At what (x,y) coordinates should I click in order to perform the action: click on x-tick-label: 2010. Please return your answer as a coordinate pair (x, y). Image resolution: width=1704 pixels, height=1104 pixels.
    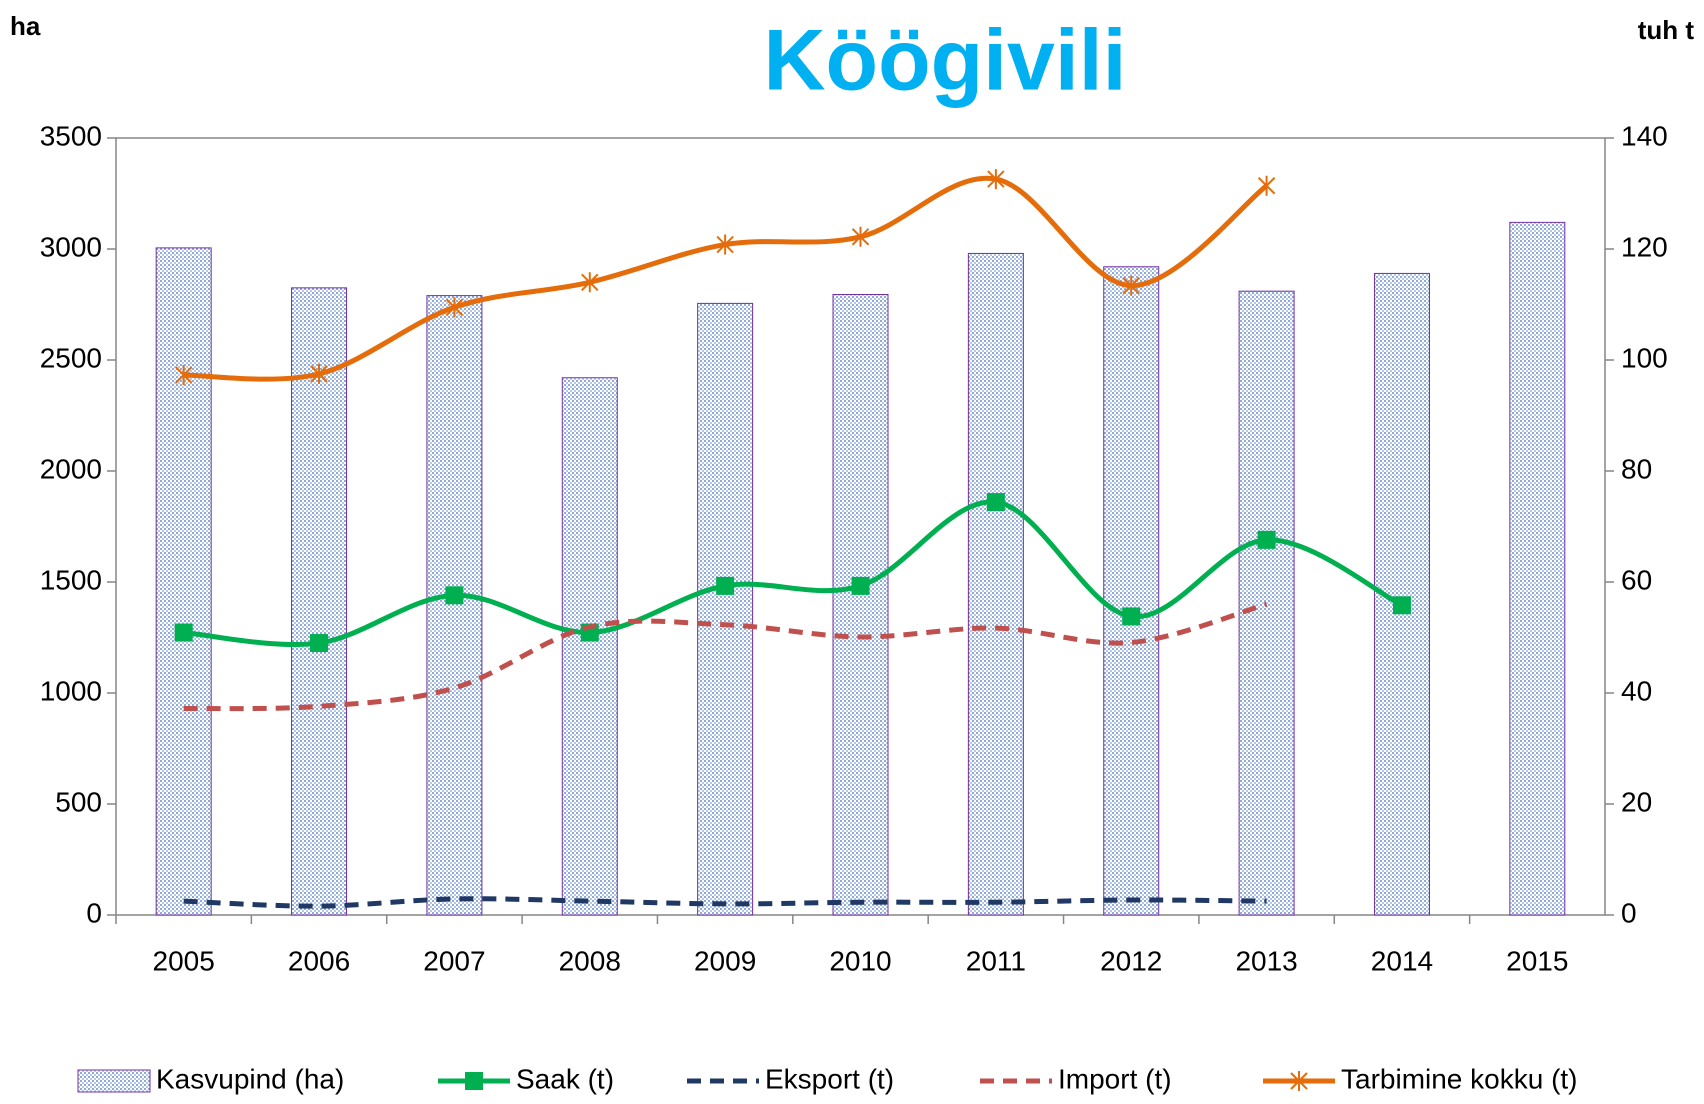
    Looking at the image, I should click on (860, 960).